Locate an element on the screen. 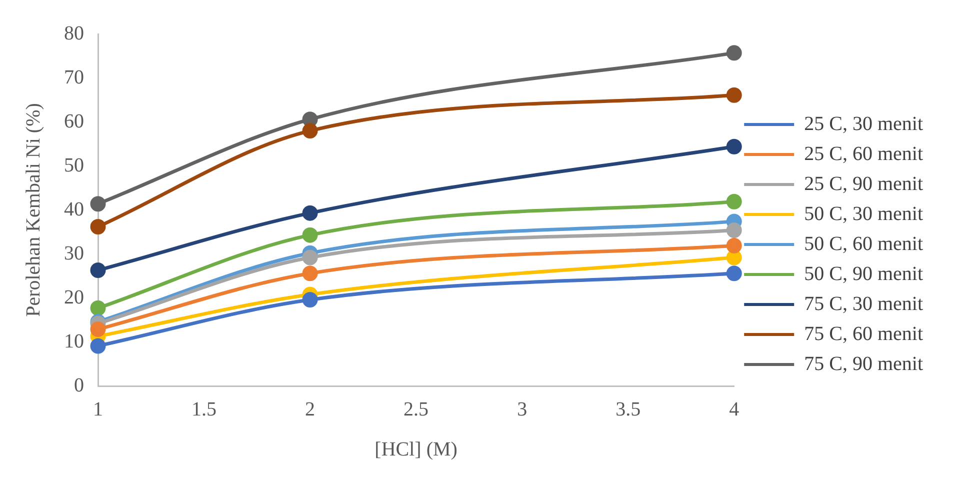 This screenshot has height=484, width=957. legend-label: 75 C, 60 menit is located at coordinates (864, 333).